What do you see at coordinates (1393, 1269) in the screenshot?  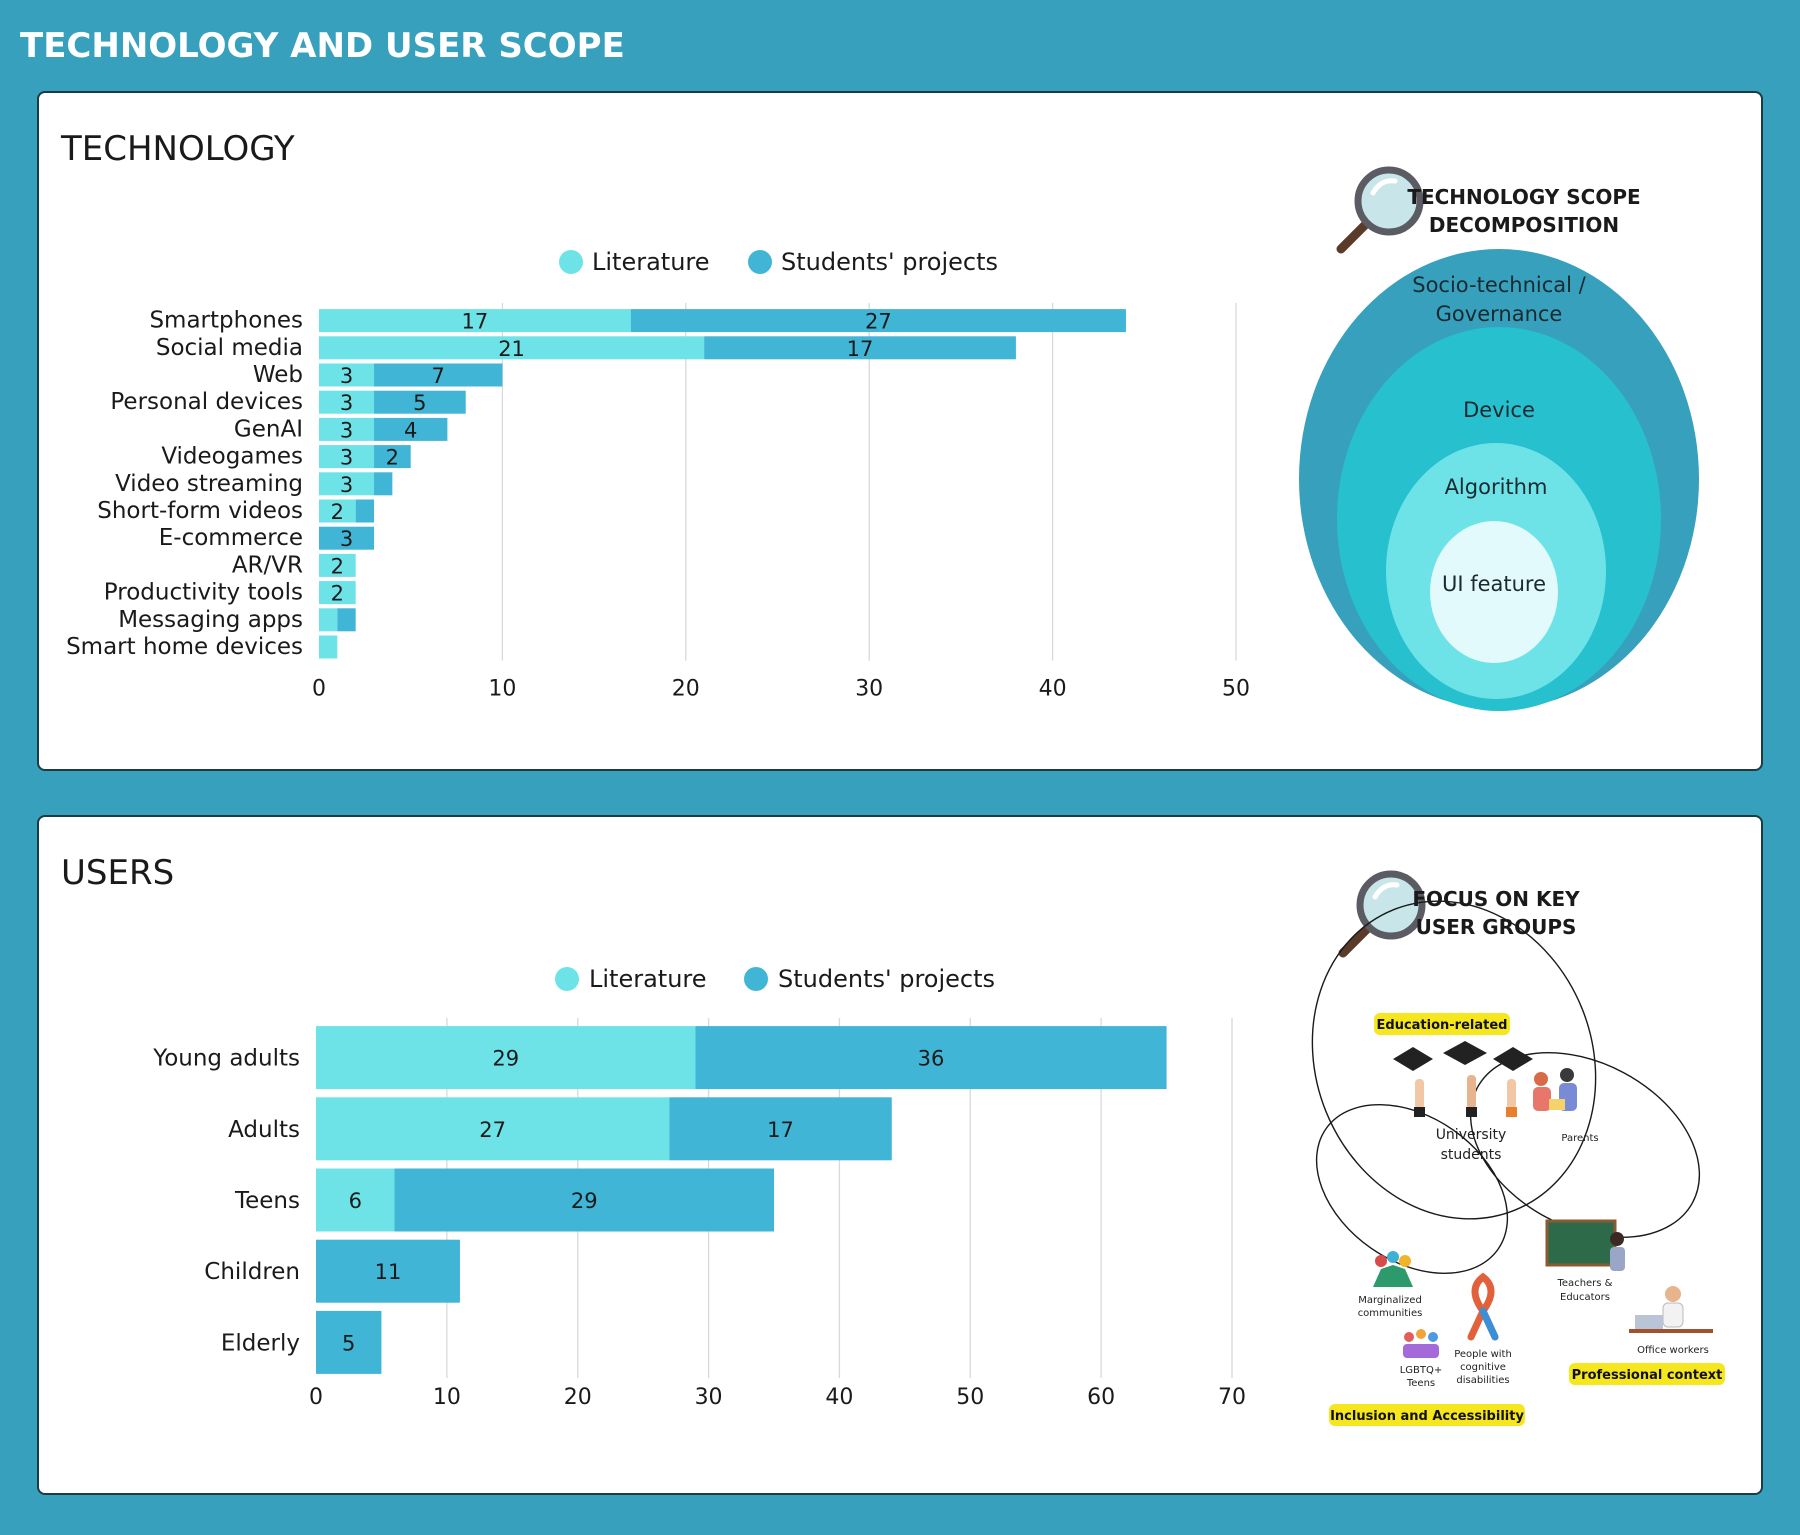 I see `marginalized-communities-icon` at bounding box center [1393, 1269].